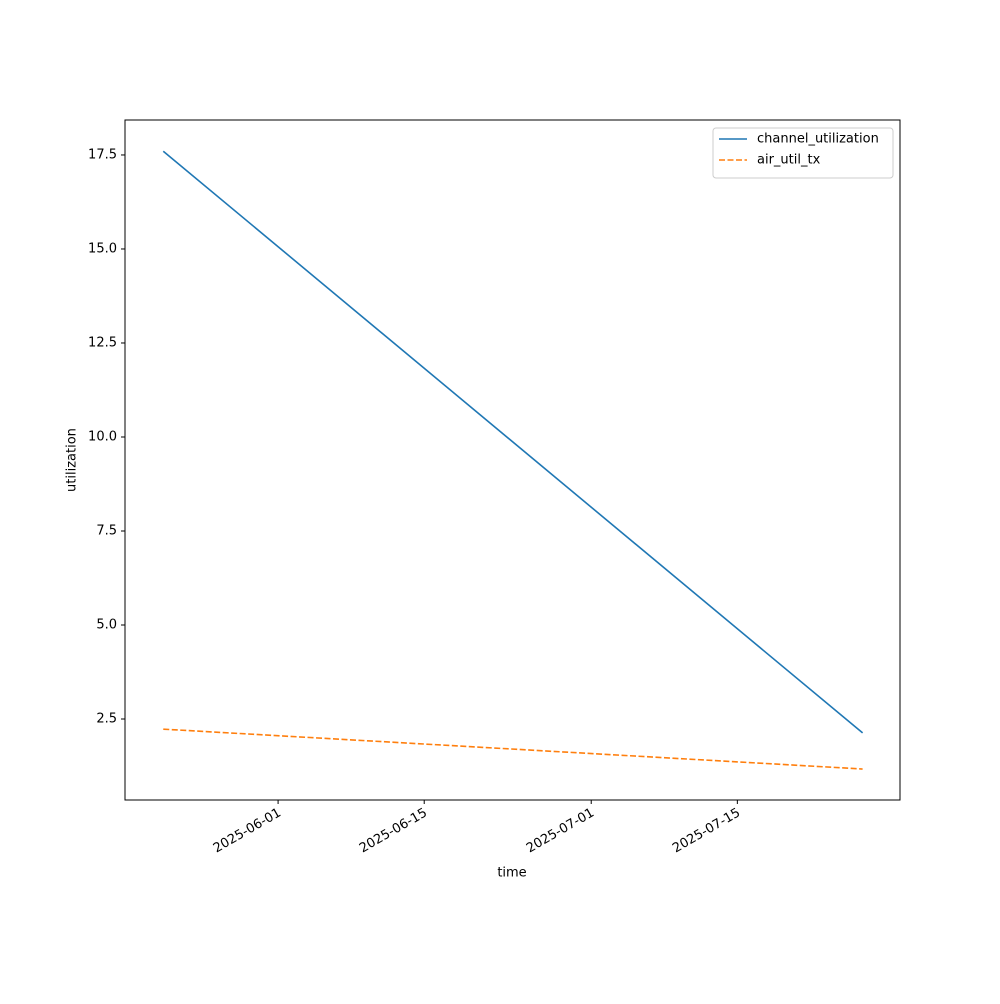  Describe the element at coordinates (789, 160) in the screenshot. I see `legend-label: air_util_tx` at that location.